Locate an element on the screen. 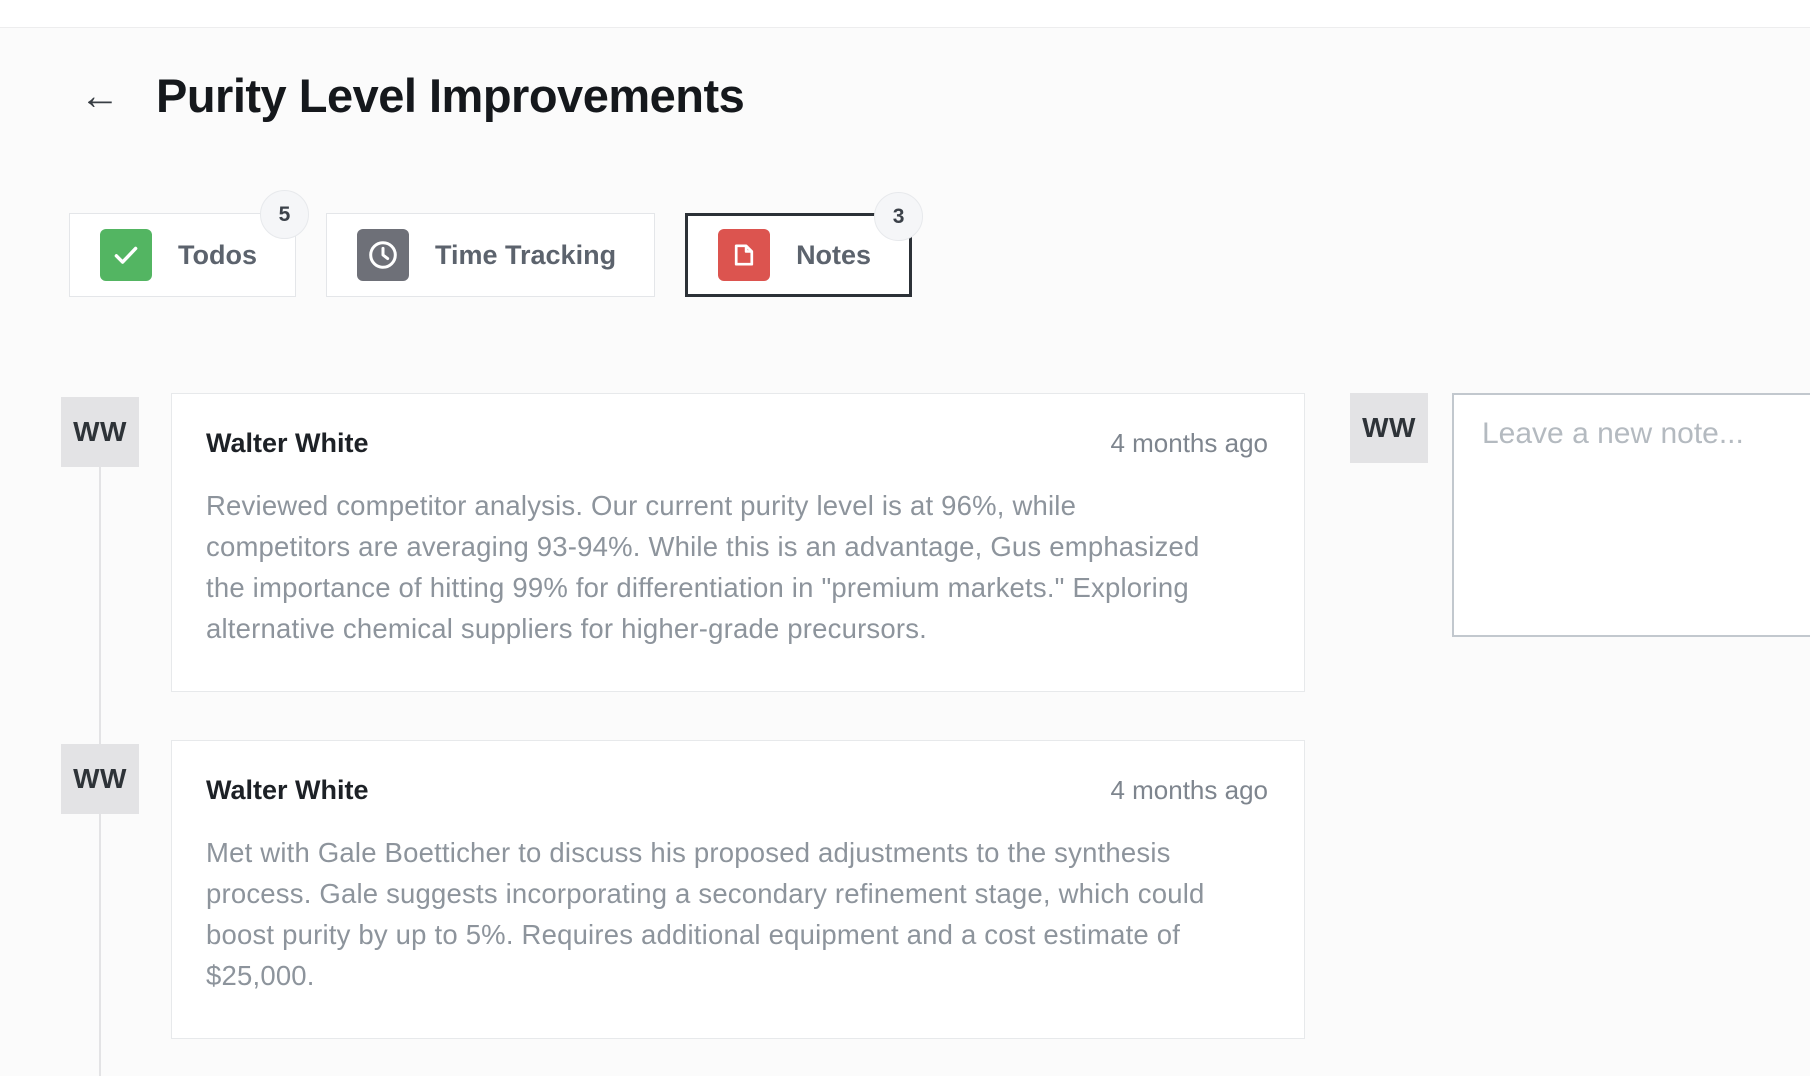 The height and width of the screenshot is (1076, 1810). page-header: ← Purity Level Improvements is located at coordinates (905, 95).